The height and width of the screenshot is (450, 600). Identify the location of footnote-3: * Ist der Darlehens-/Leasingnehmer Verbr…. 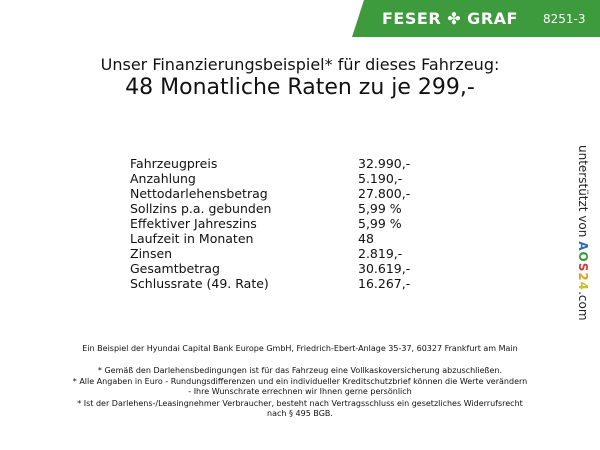
(300, 403).